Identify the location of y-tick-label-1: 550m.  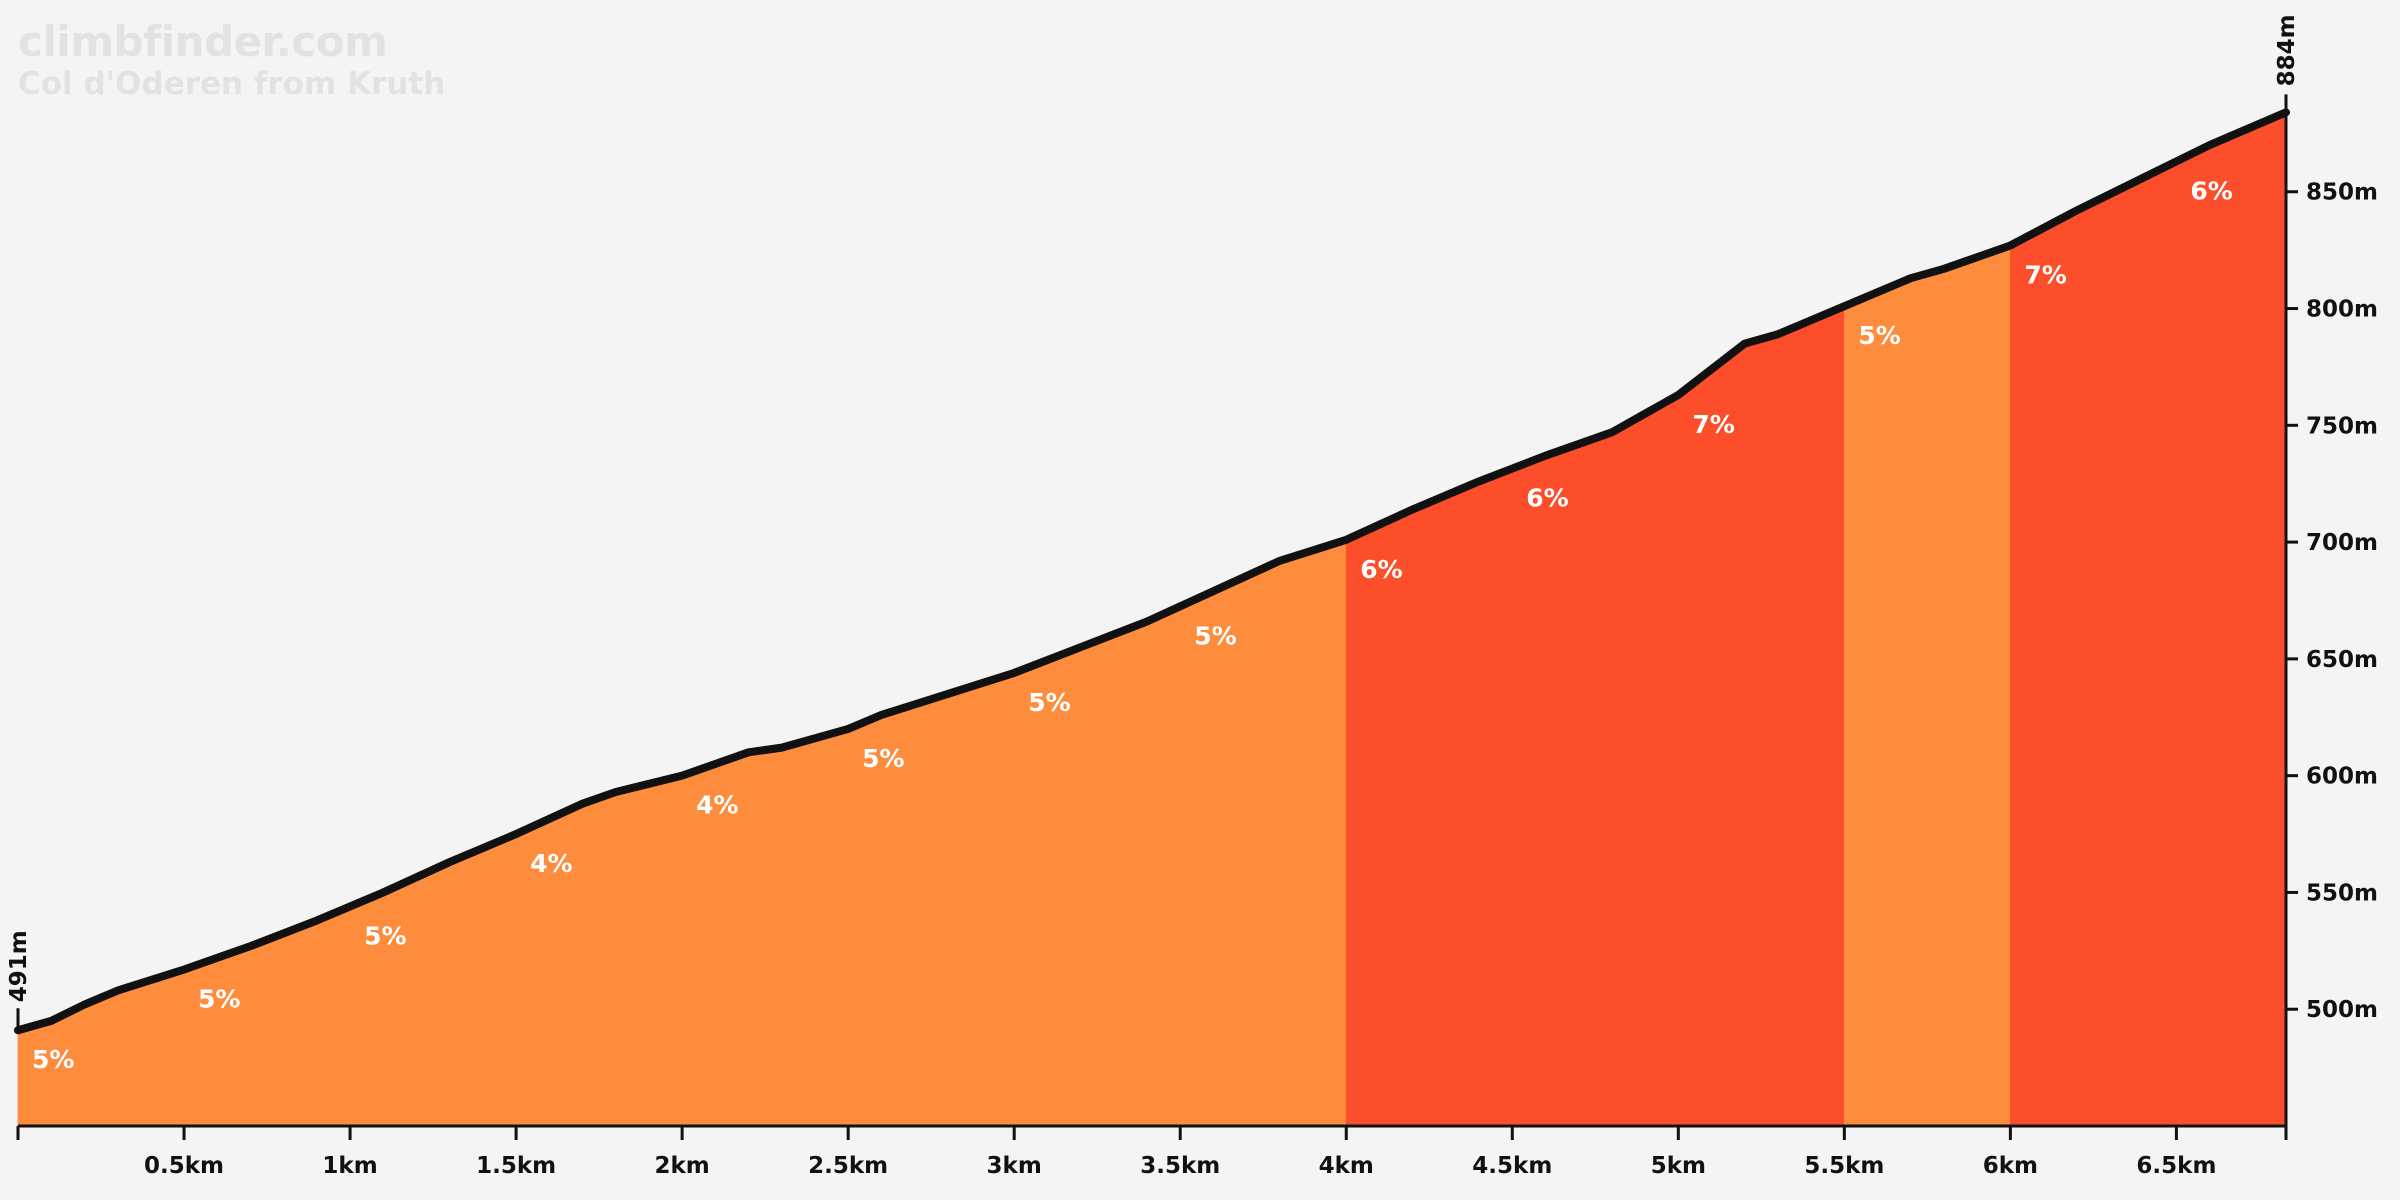
(2342, 893).